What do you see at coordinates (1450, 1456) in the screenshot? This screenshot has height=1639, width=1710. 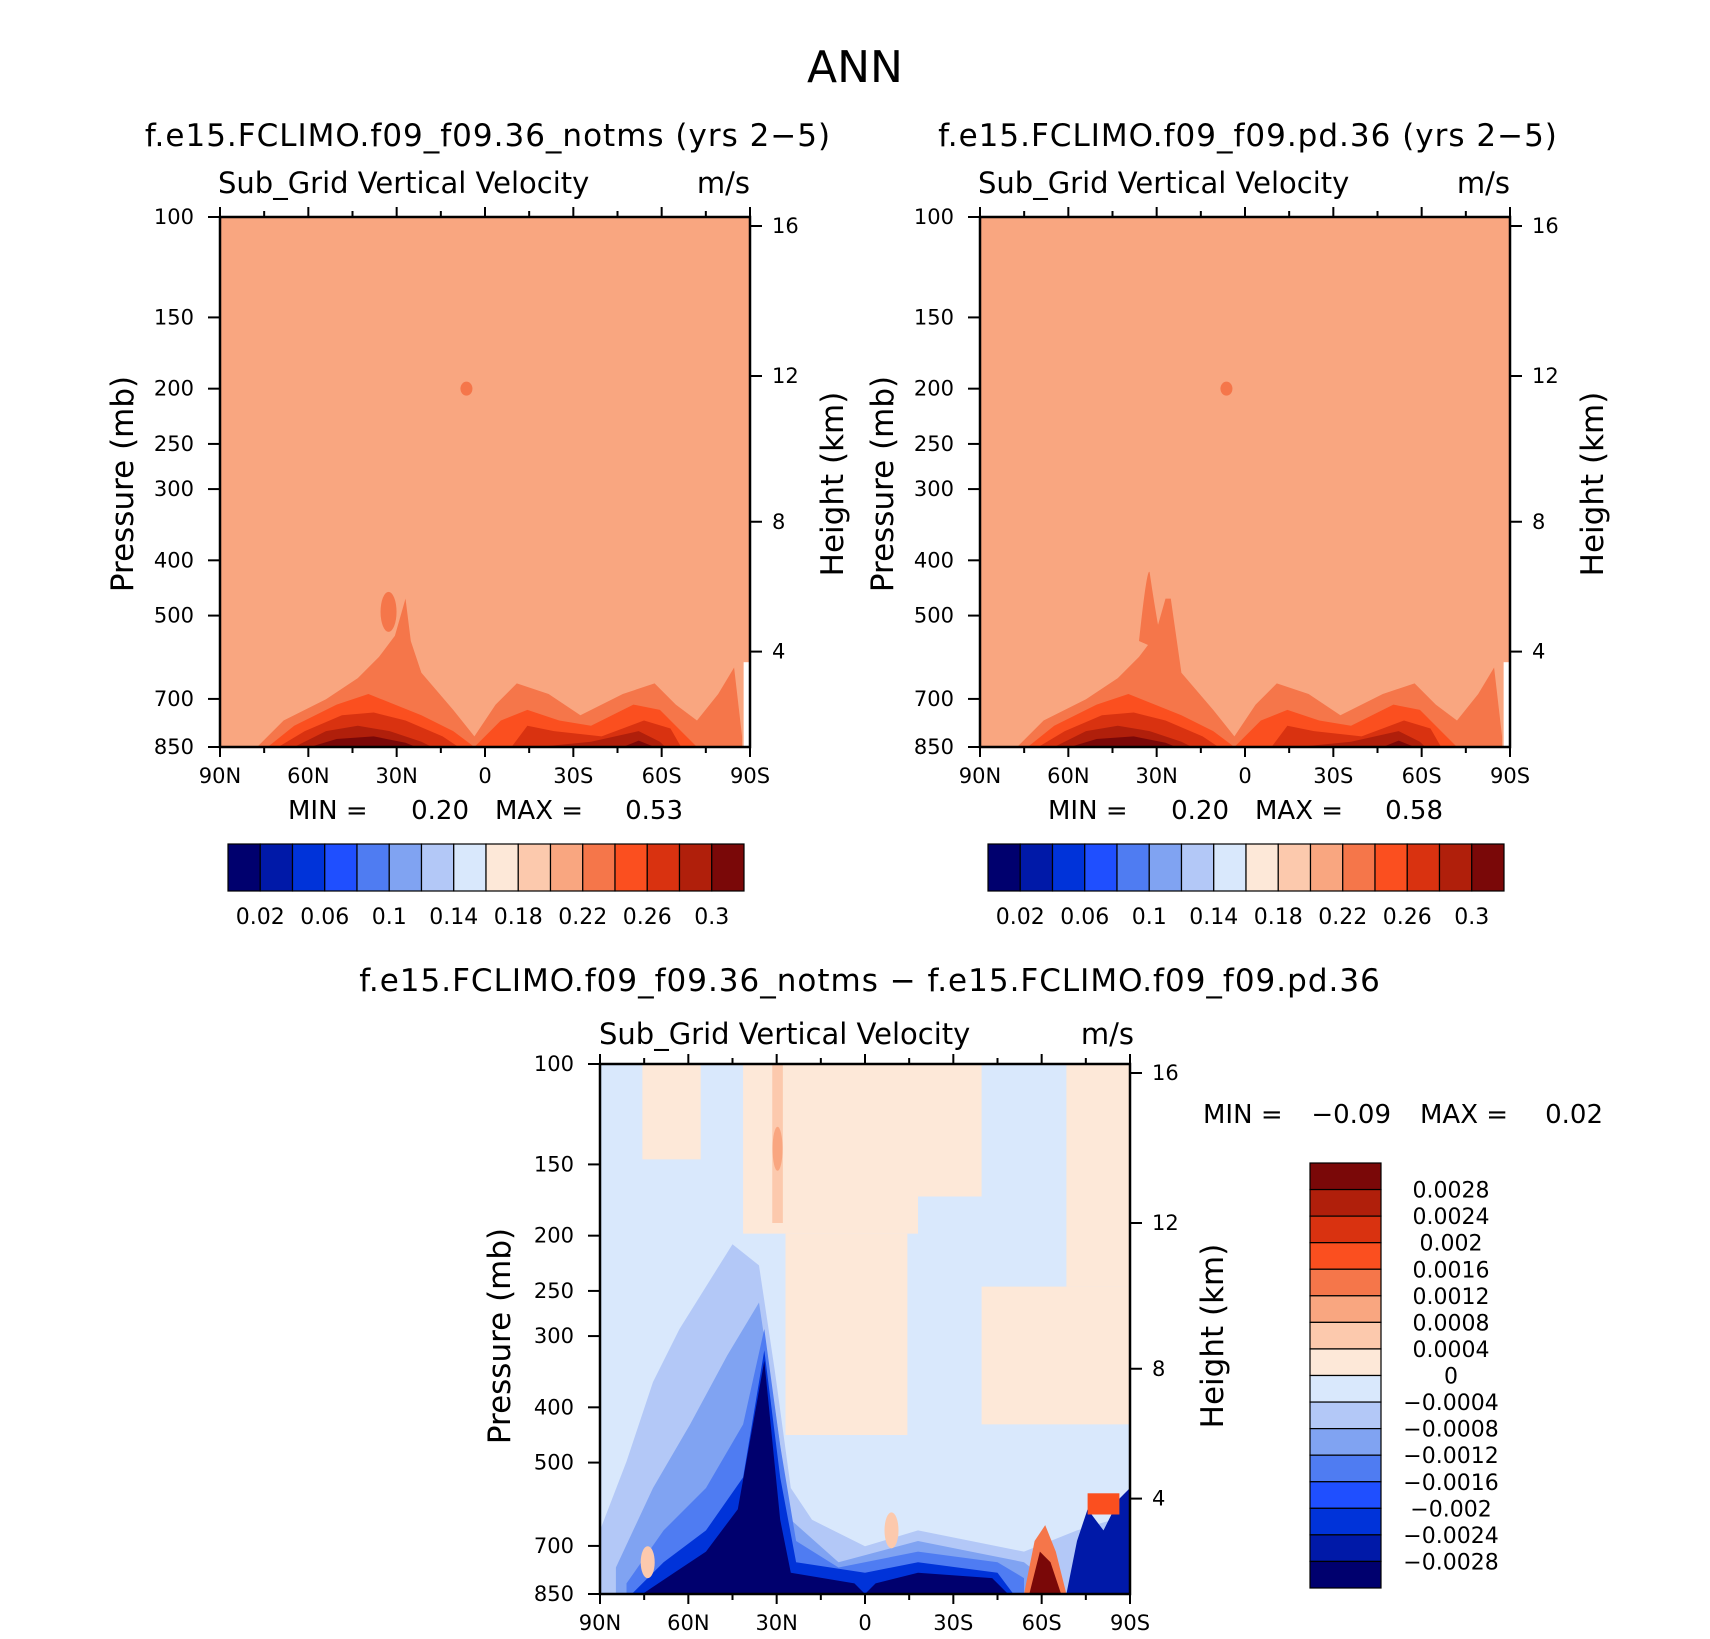 I see `colorbar-label: −0.0012` at bounding box center [1450, 1456].